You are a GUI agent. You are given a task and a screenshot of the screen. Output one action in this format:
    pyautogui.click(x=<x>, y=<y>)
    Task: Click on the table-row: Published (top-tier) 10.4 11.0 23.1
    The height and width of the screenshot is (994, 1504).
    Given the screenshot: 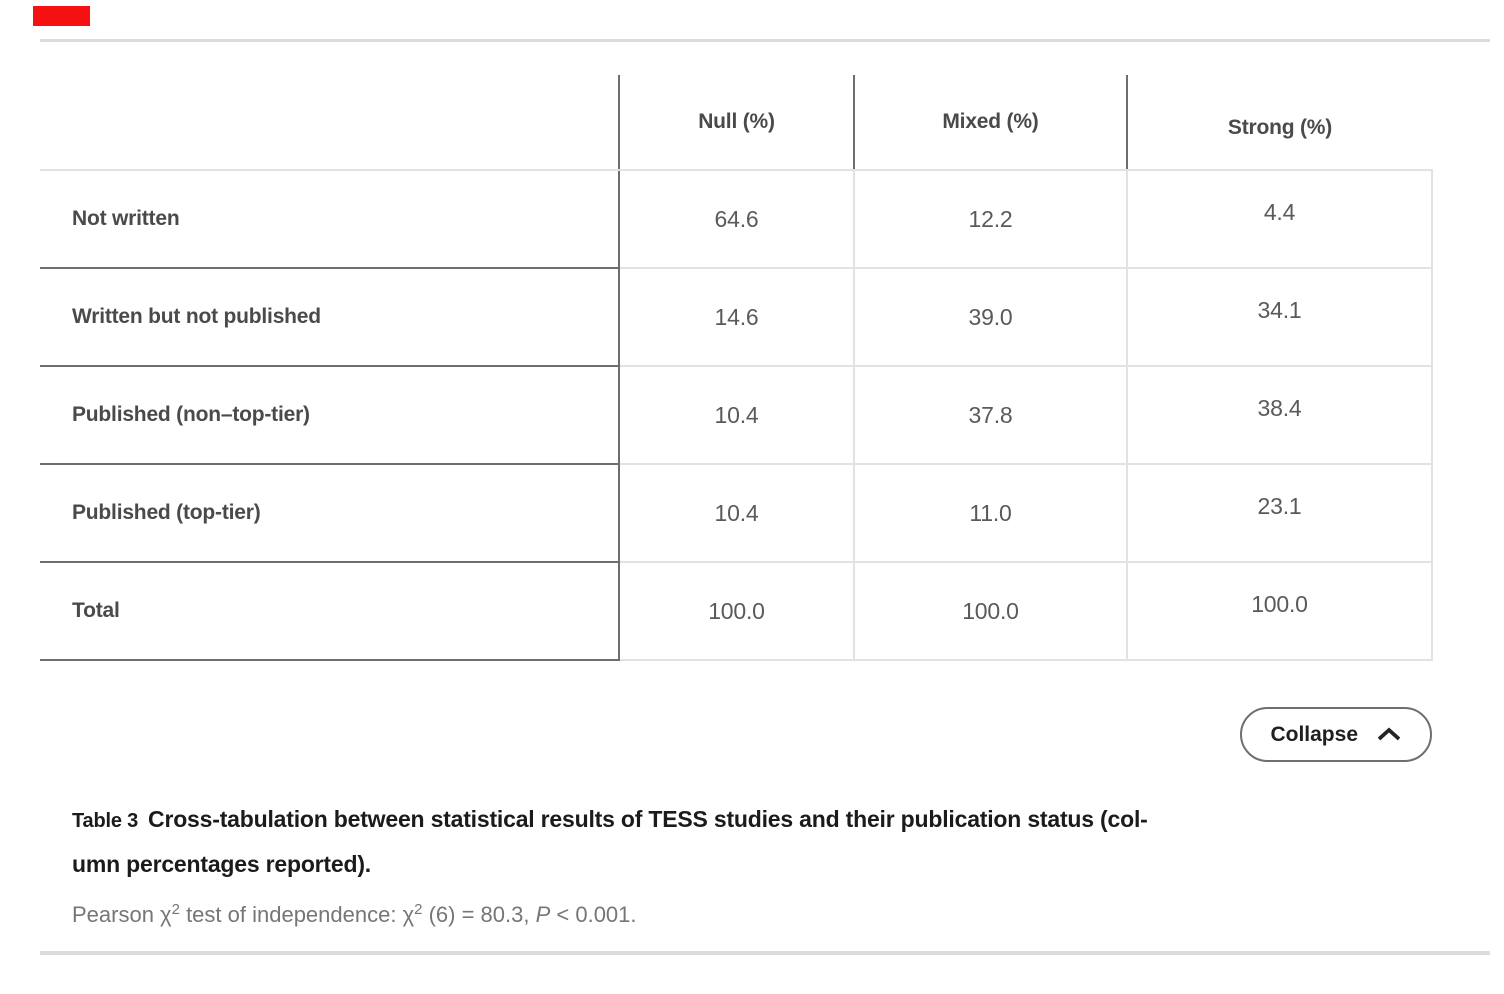 What is the action you would take?
    pyautogui.click(x=736, y=513)
    